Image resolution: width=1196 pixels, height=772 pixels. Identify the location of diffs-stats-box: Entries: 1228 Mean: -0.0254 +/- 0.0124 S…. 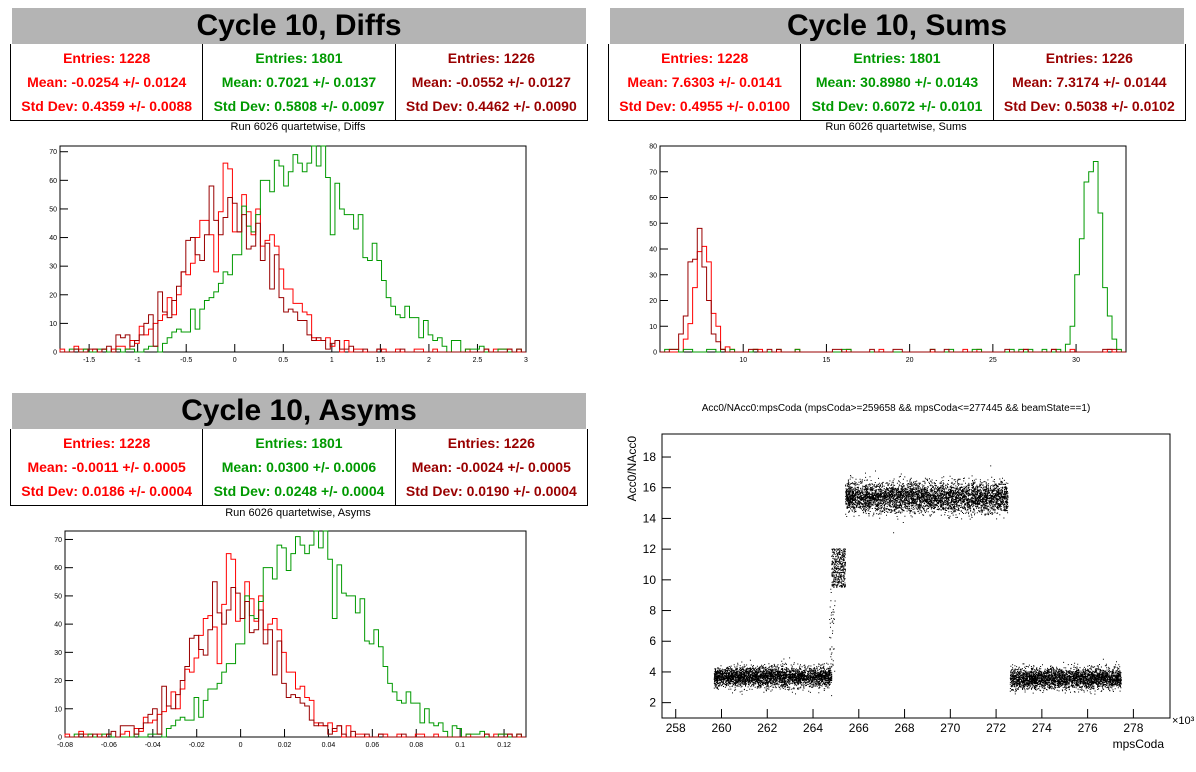
(299, 82).